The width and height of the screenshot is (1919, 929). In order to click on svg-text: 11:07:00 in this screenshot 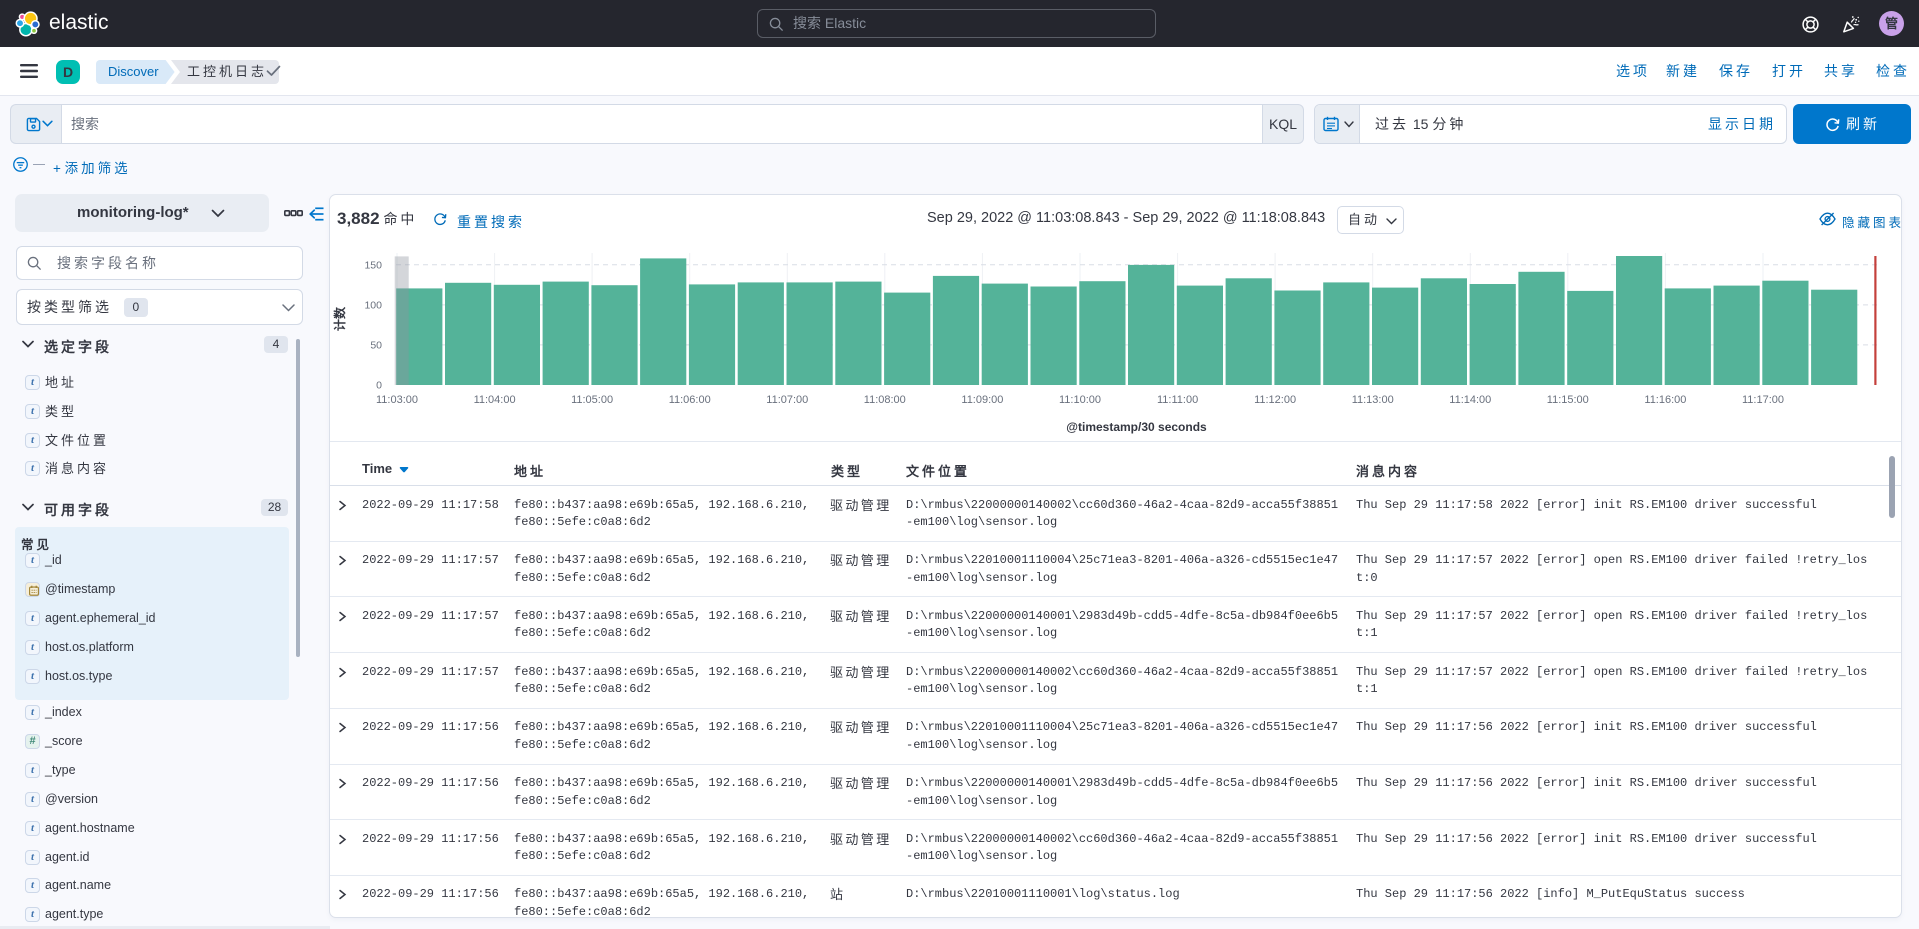, I will do `click(787, 400)`.